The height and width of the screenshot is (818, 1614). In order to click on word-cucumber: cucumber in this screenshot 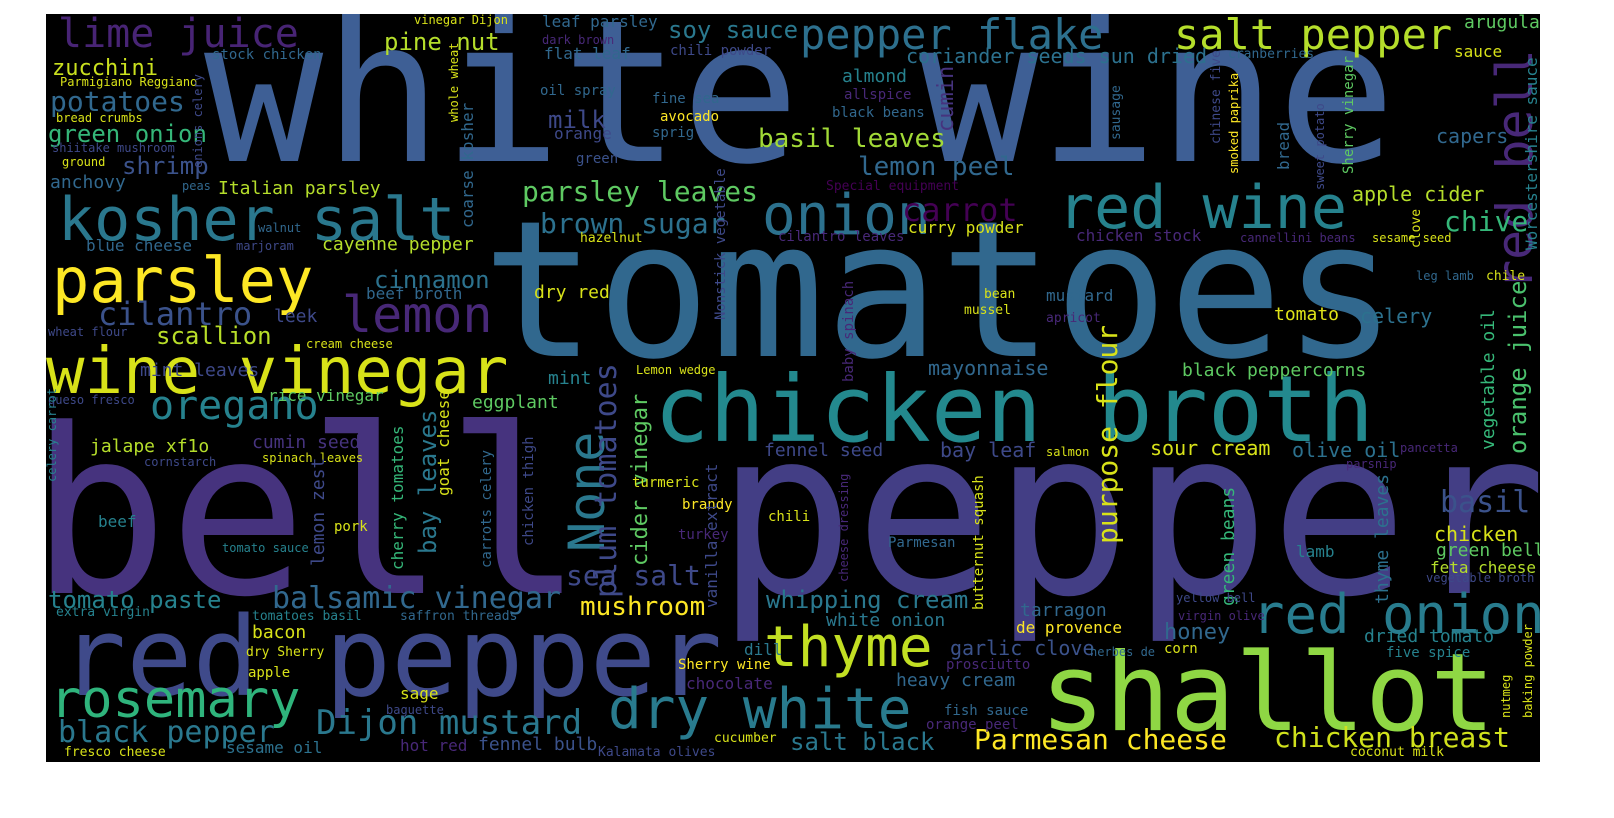, I will do `click(745, 738)`.